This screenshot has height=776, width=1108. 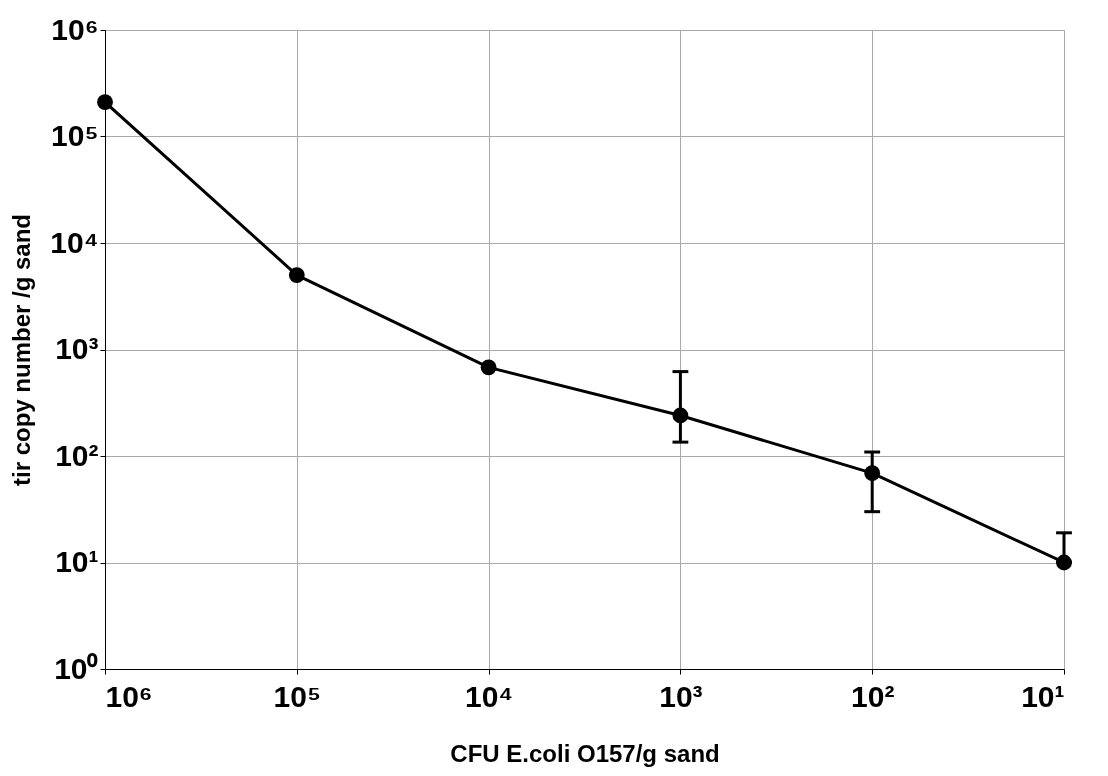 What do you see at coordinates (77, 348) in the screenshot?
I see `y-tick-label: 10³` at bounding box center [77, 348].